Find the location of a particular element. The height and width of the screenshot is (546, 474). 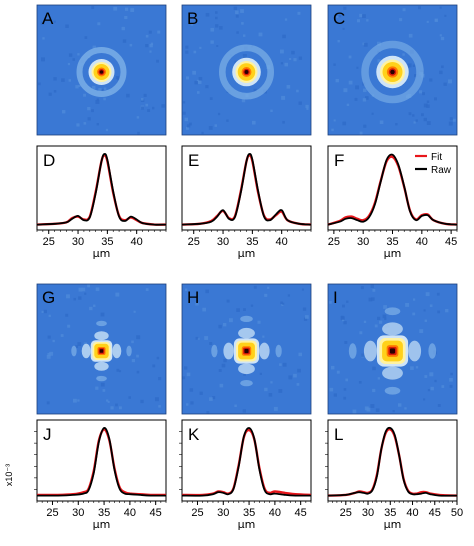

x-tick-label: 40 is located at coordinates (130, 513).